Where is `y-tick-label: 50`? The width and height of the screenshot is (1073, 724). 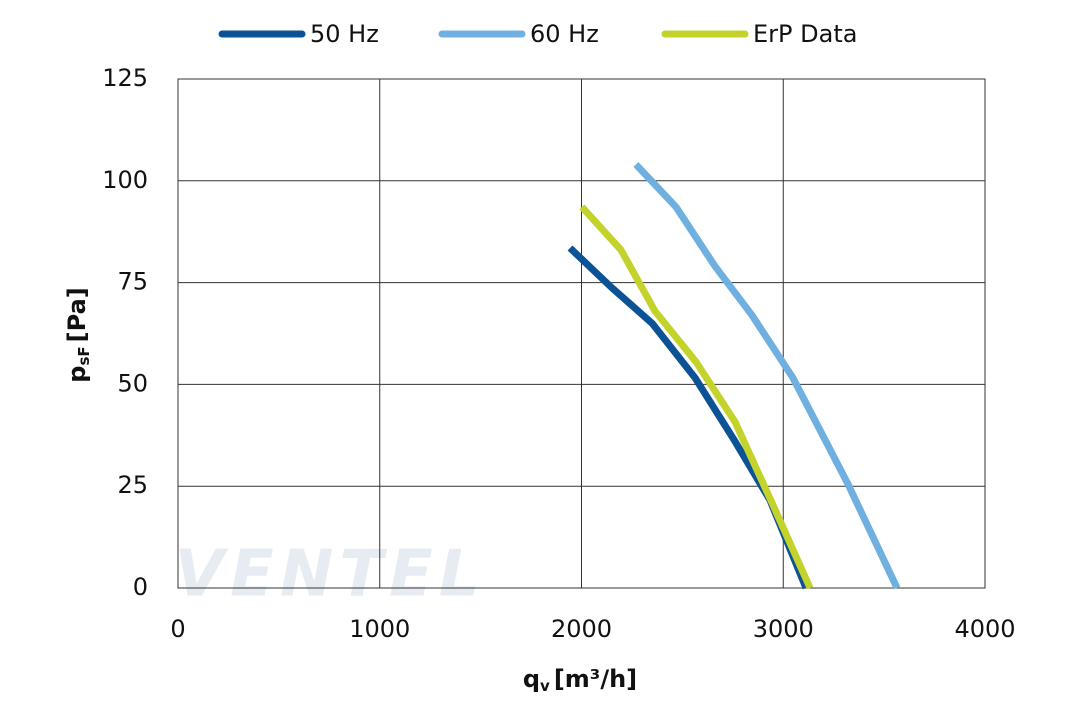 y-tick-label: 50 is located at coordinates (132, 383).